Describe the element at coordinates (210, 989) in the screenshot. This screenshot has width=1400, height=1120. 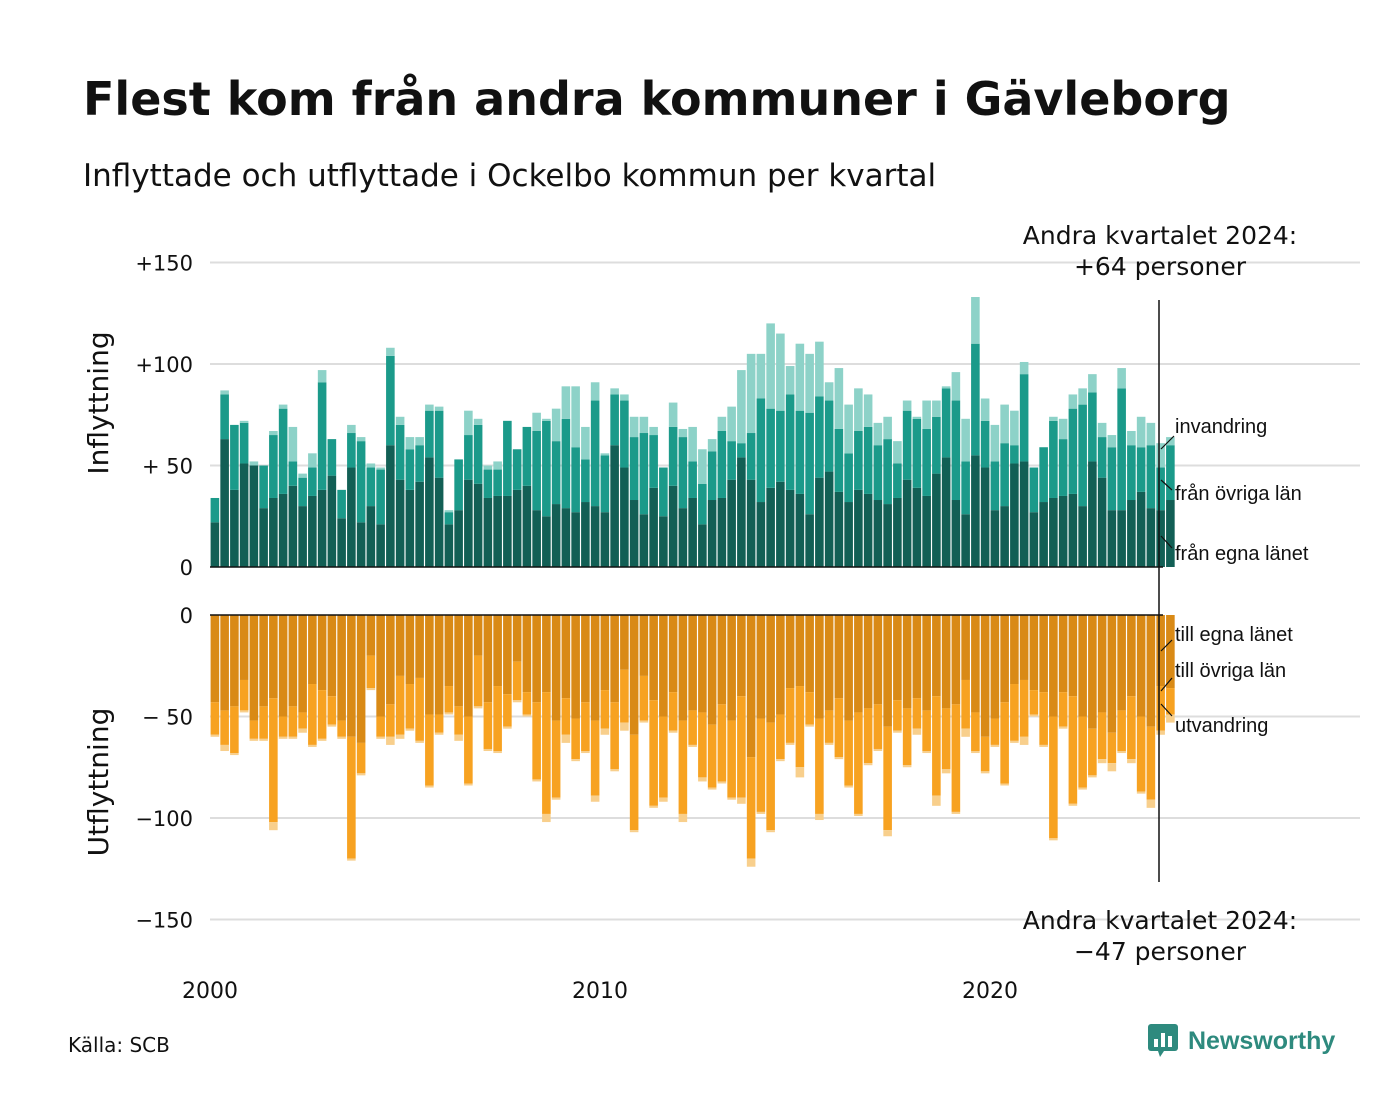
I see `x-tick-label: 2000` at that location.